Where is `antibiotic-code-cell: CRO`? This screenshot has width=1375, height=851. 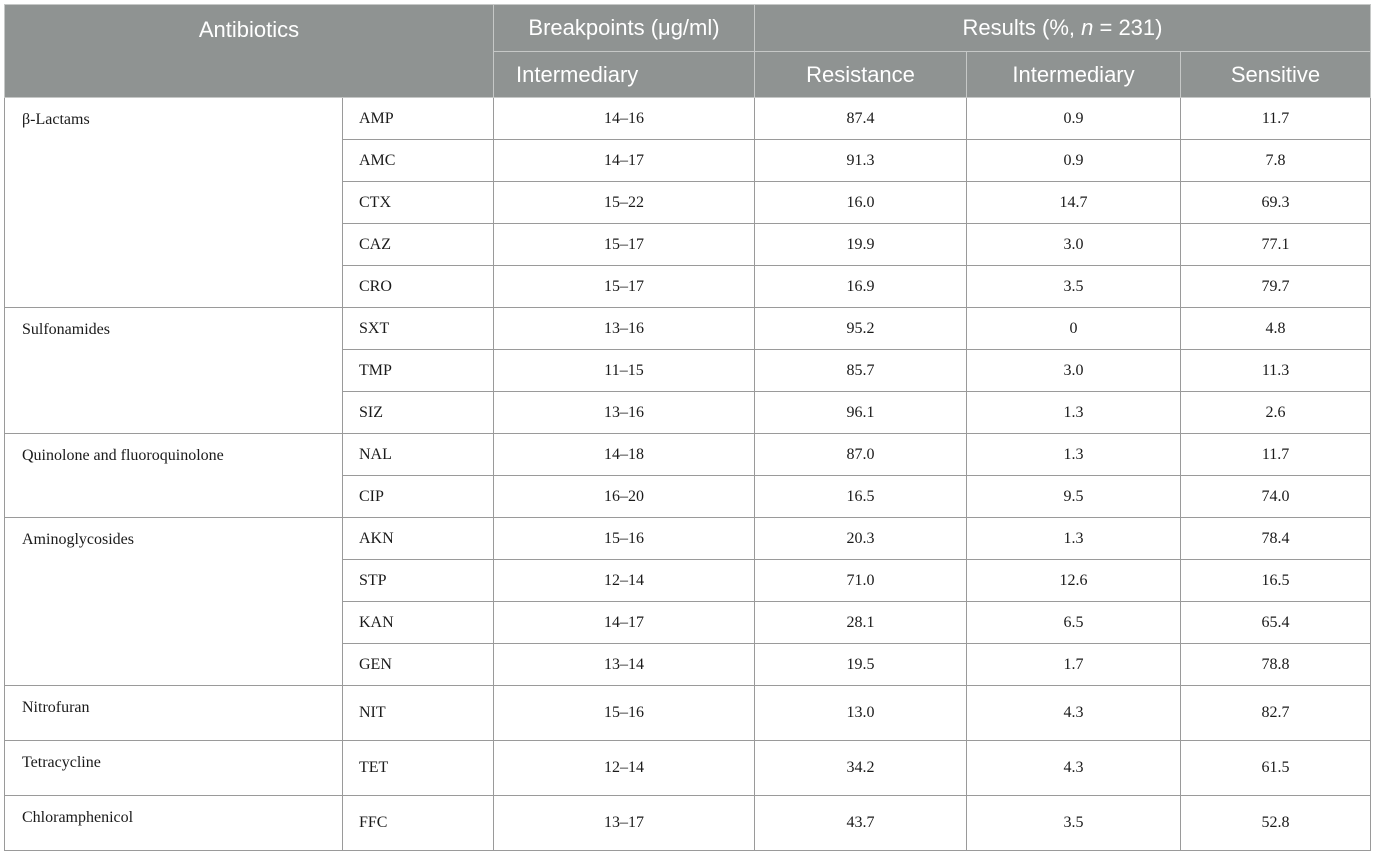 antibiotic-code-cell: CRO is located at coordinates (418, 286).